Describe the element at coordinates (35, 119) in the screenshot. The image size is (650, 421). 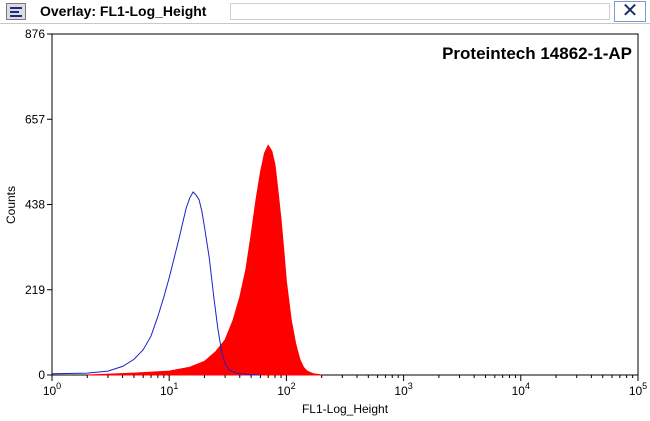
I see `y-tick-label: 657` at that location.